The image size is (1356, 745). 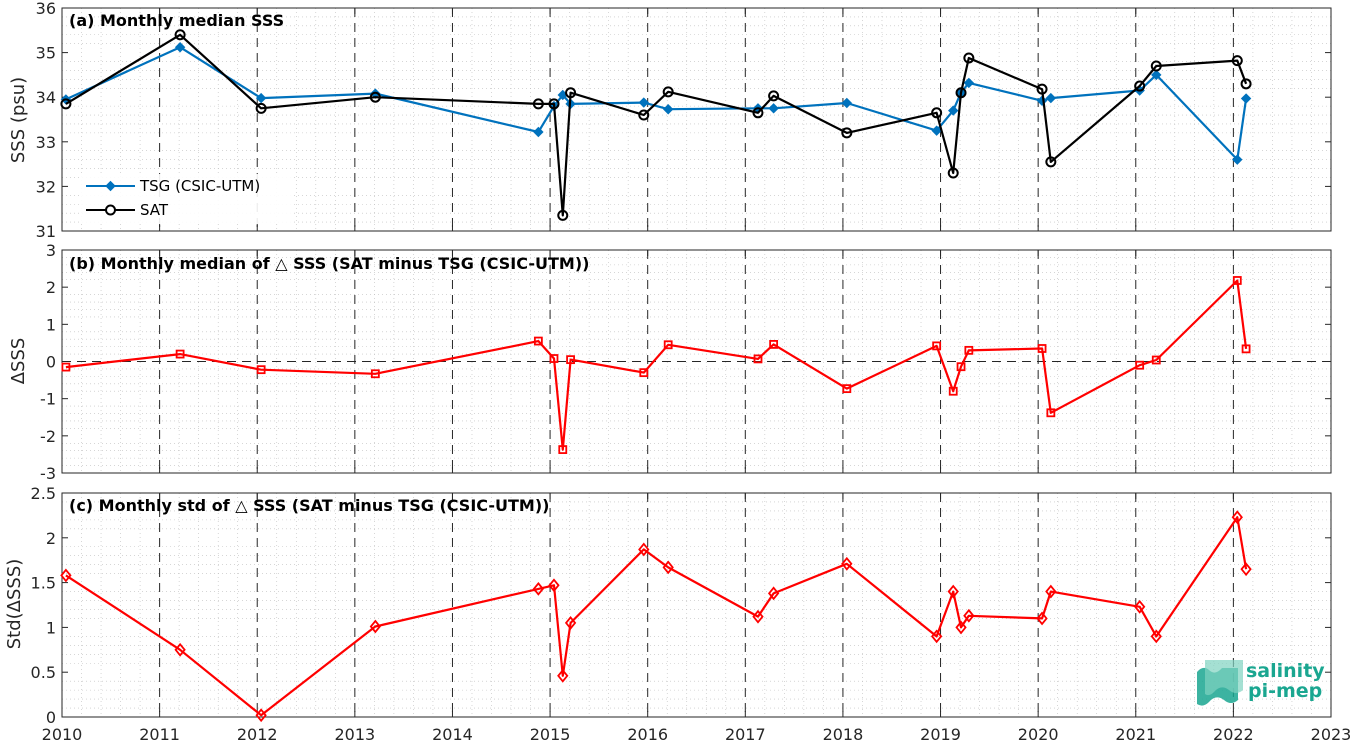 What do you see at coordinates (1038, 734) in the screenshot?
I see `x-tick-label: 2020` at bounding box center [1038, 734].